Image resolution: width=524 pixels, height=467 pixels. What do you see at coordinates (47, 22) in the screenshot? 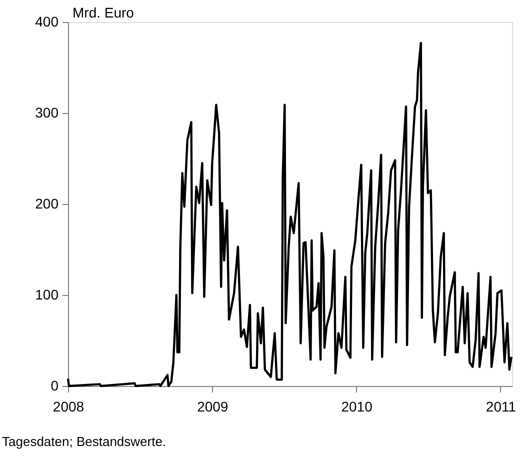
I see `y-tick-label: 400` at bounding box center [47, 22].